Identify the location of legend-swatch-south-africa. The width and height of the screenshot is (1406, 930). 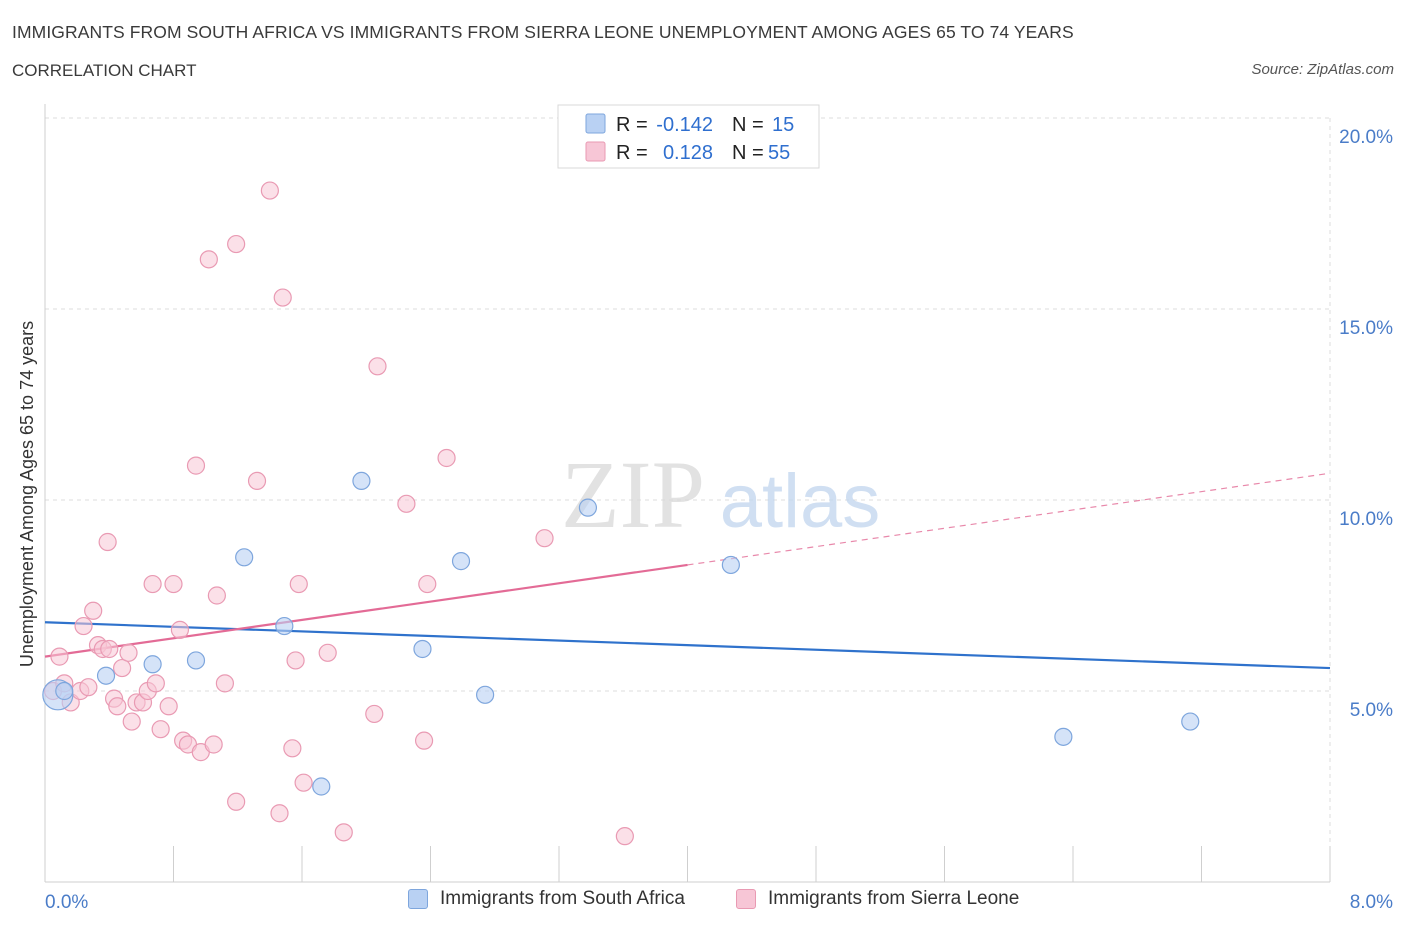
(595, 123).